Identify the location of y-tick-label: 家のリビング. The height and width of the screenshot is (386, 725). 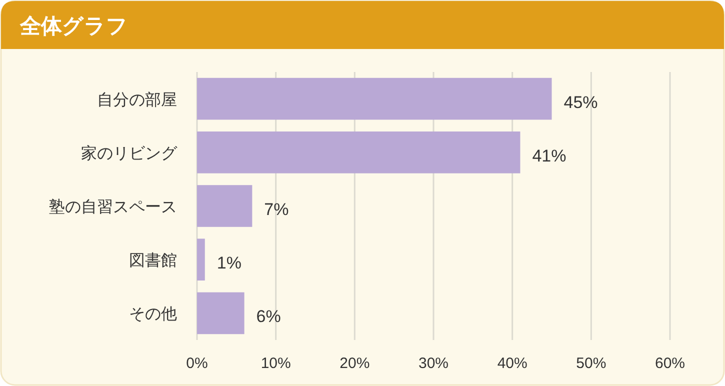
(129, 153).